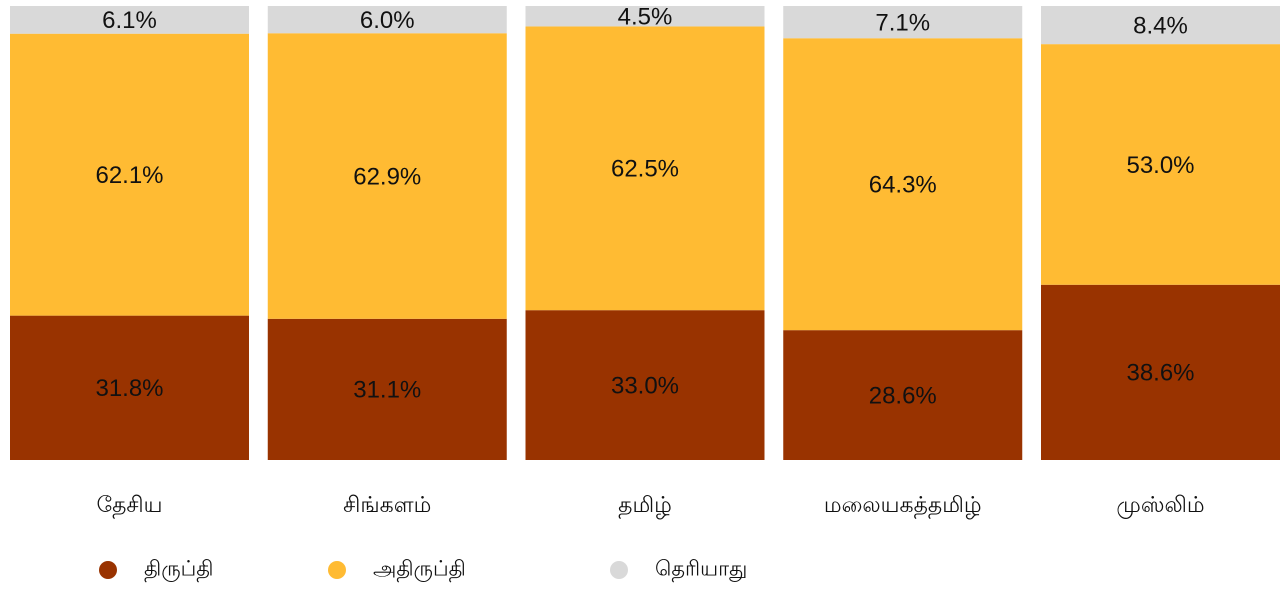  I want to click on value-label: 33.0%, so click(645, 385).